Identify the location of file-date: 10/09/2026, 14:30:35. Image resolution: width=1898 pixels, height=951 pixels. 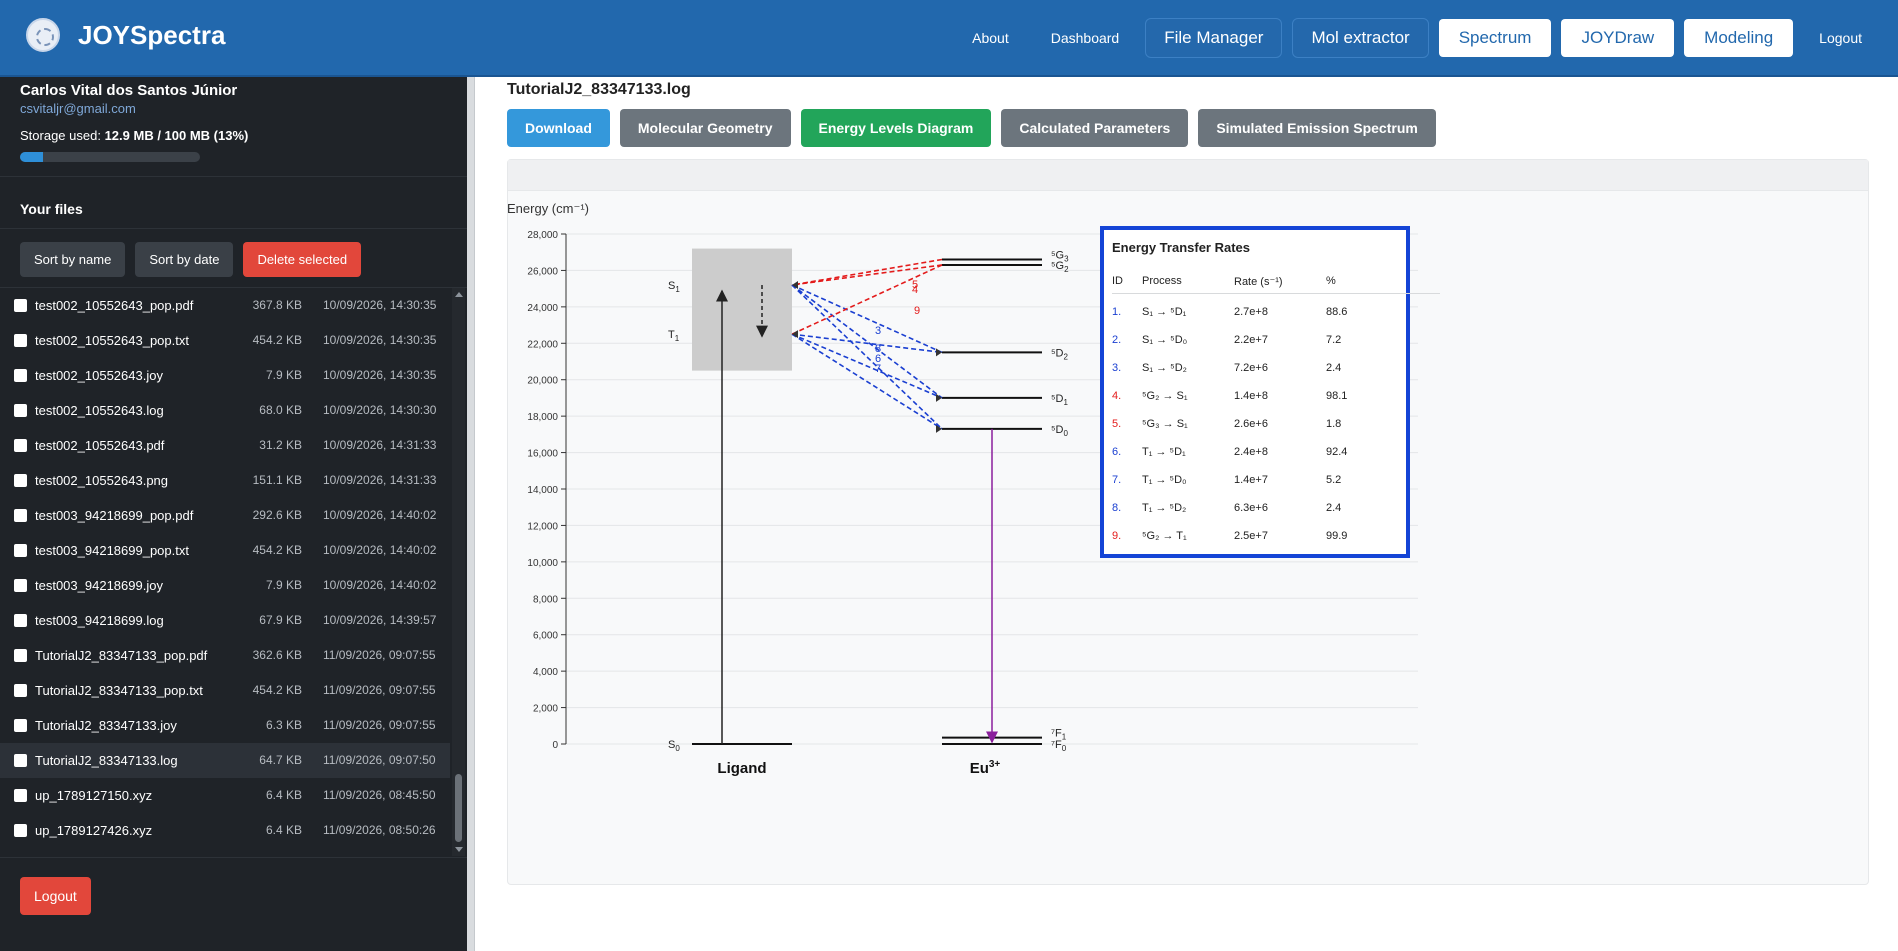
(380, 340).